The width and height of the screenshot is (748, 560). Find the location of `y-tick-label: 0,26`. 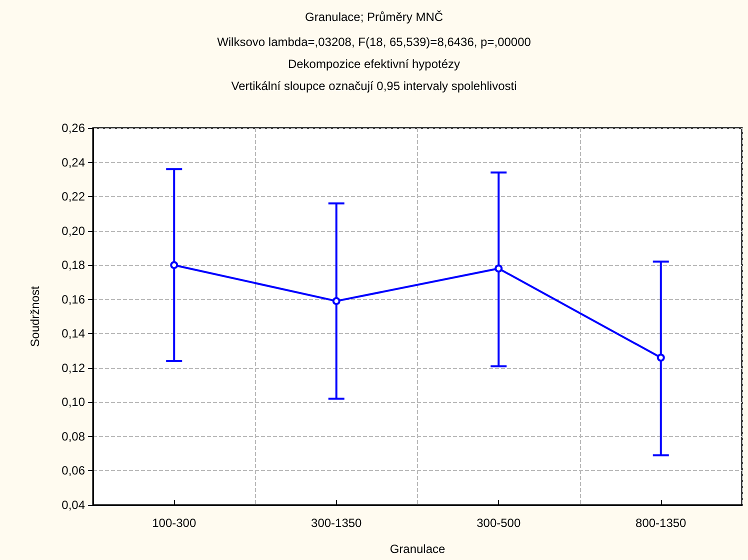

y-tick-label: 0,26 is located at coordinates (74, 128).